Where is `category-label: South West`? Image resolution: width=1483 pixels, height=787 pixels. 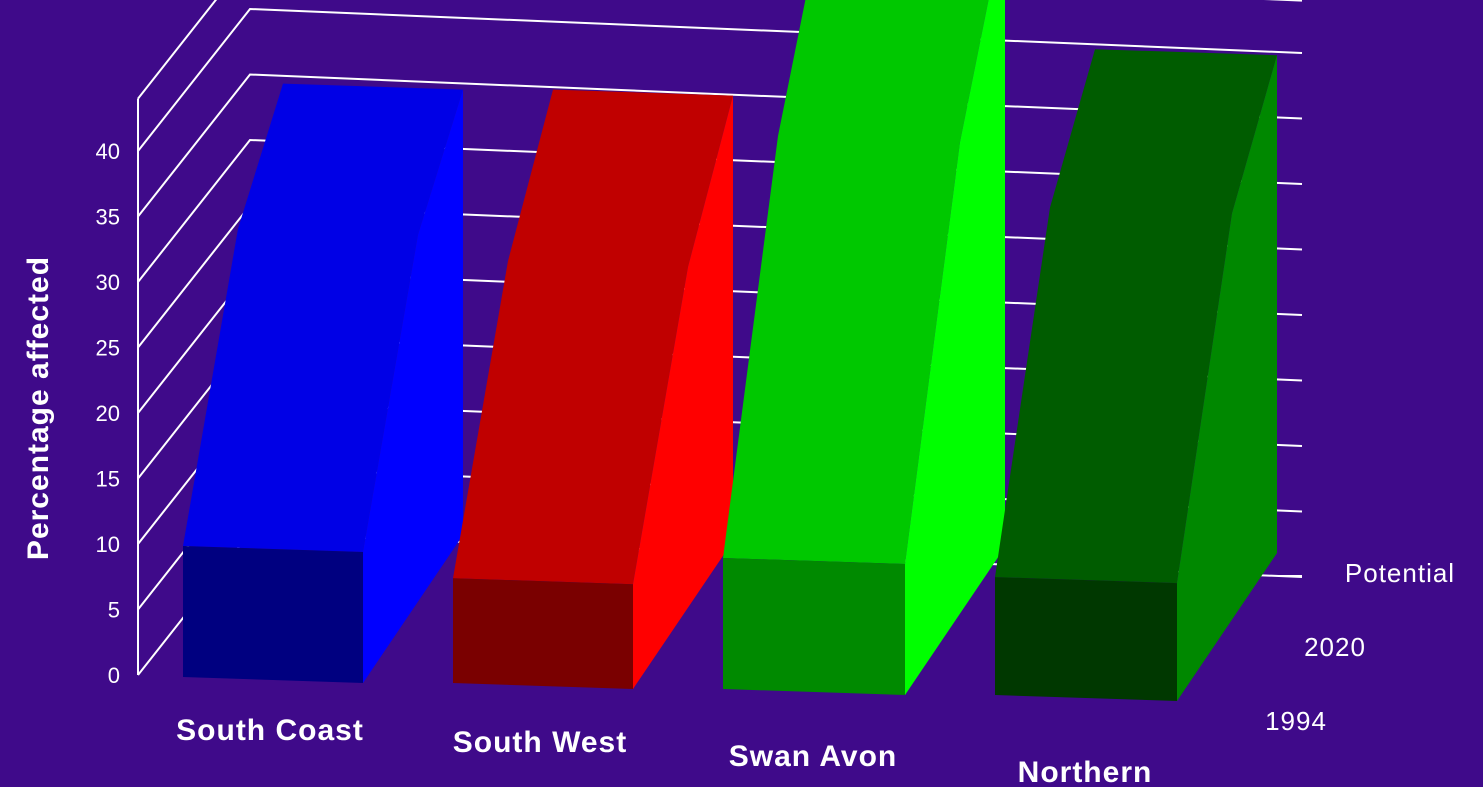
category-label: South West is located at coordinates (540, 742).